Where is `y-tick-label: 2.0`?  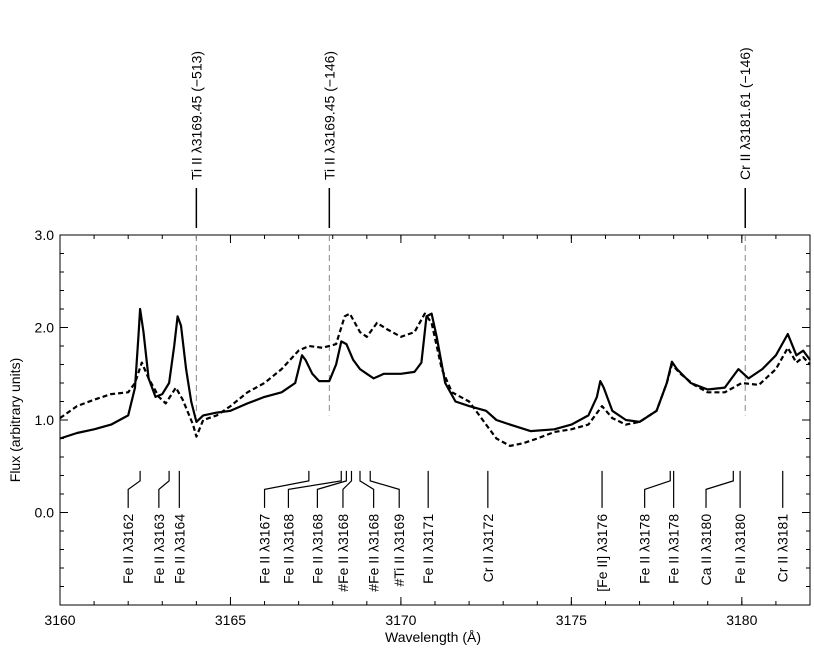
y-tick-label: 2.0 is located at coordinates (45, 328).